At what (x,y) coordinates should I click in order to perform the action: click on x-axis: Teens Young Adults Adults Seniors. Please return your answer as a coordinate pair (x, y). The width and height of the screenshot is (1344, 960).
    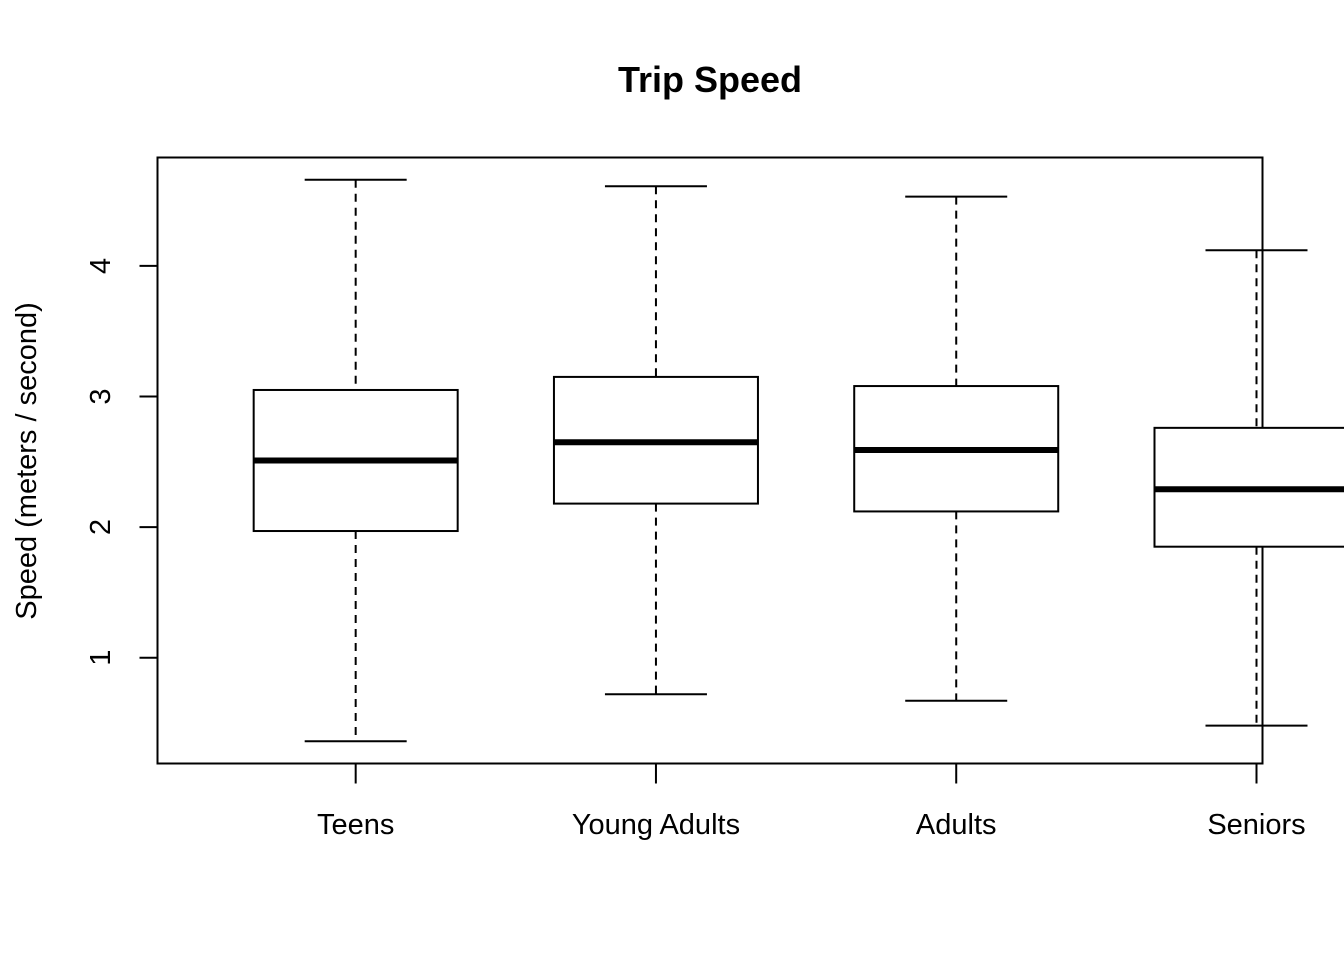
    Looking at the image, I should click on (811, 802).